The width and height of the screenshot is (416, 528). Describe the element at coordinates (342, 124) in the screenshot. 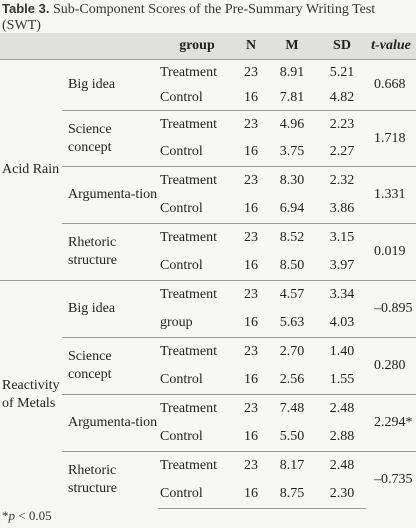

I see `sd-cell: 2.23` at that location.